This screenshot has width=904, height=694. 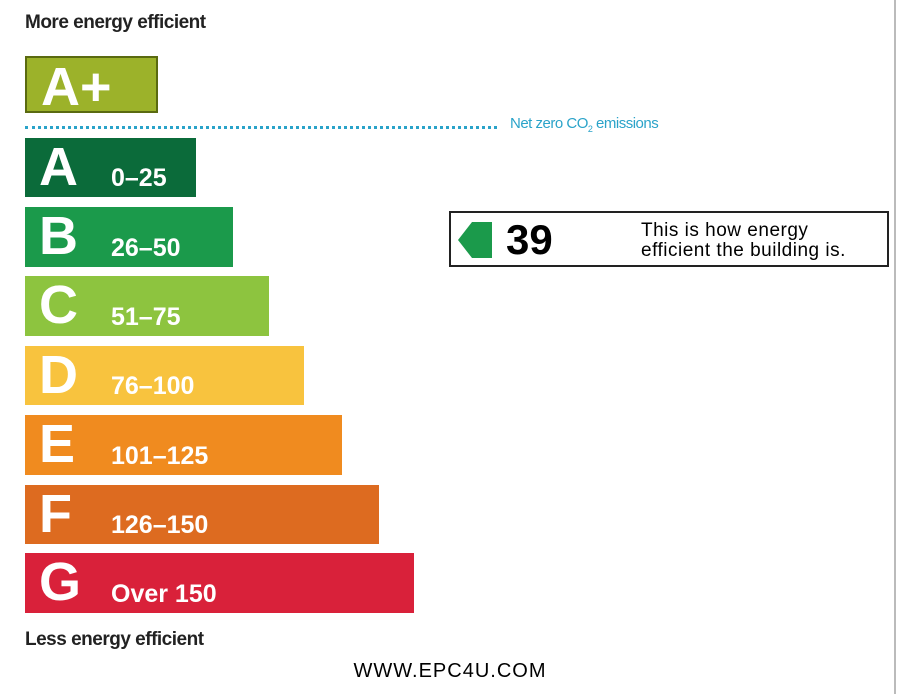 I want to click on band-letter: D, so click(x=58, y=375).